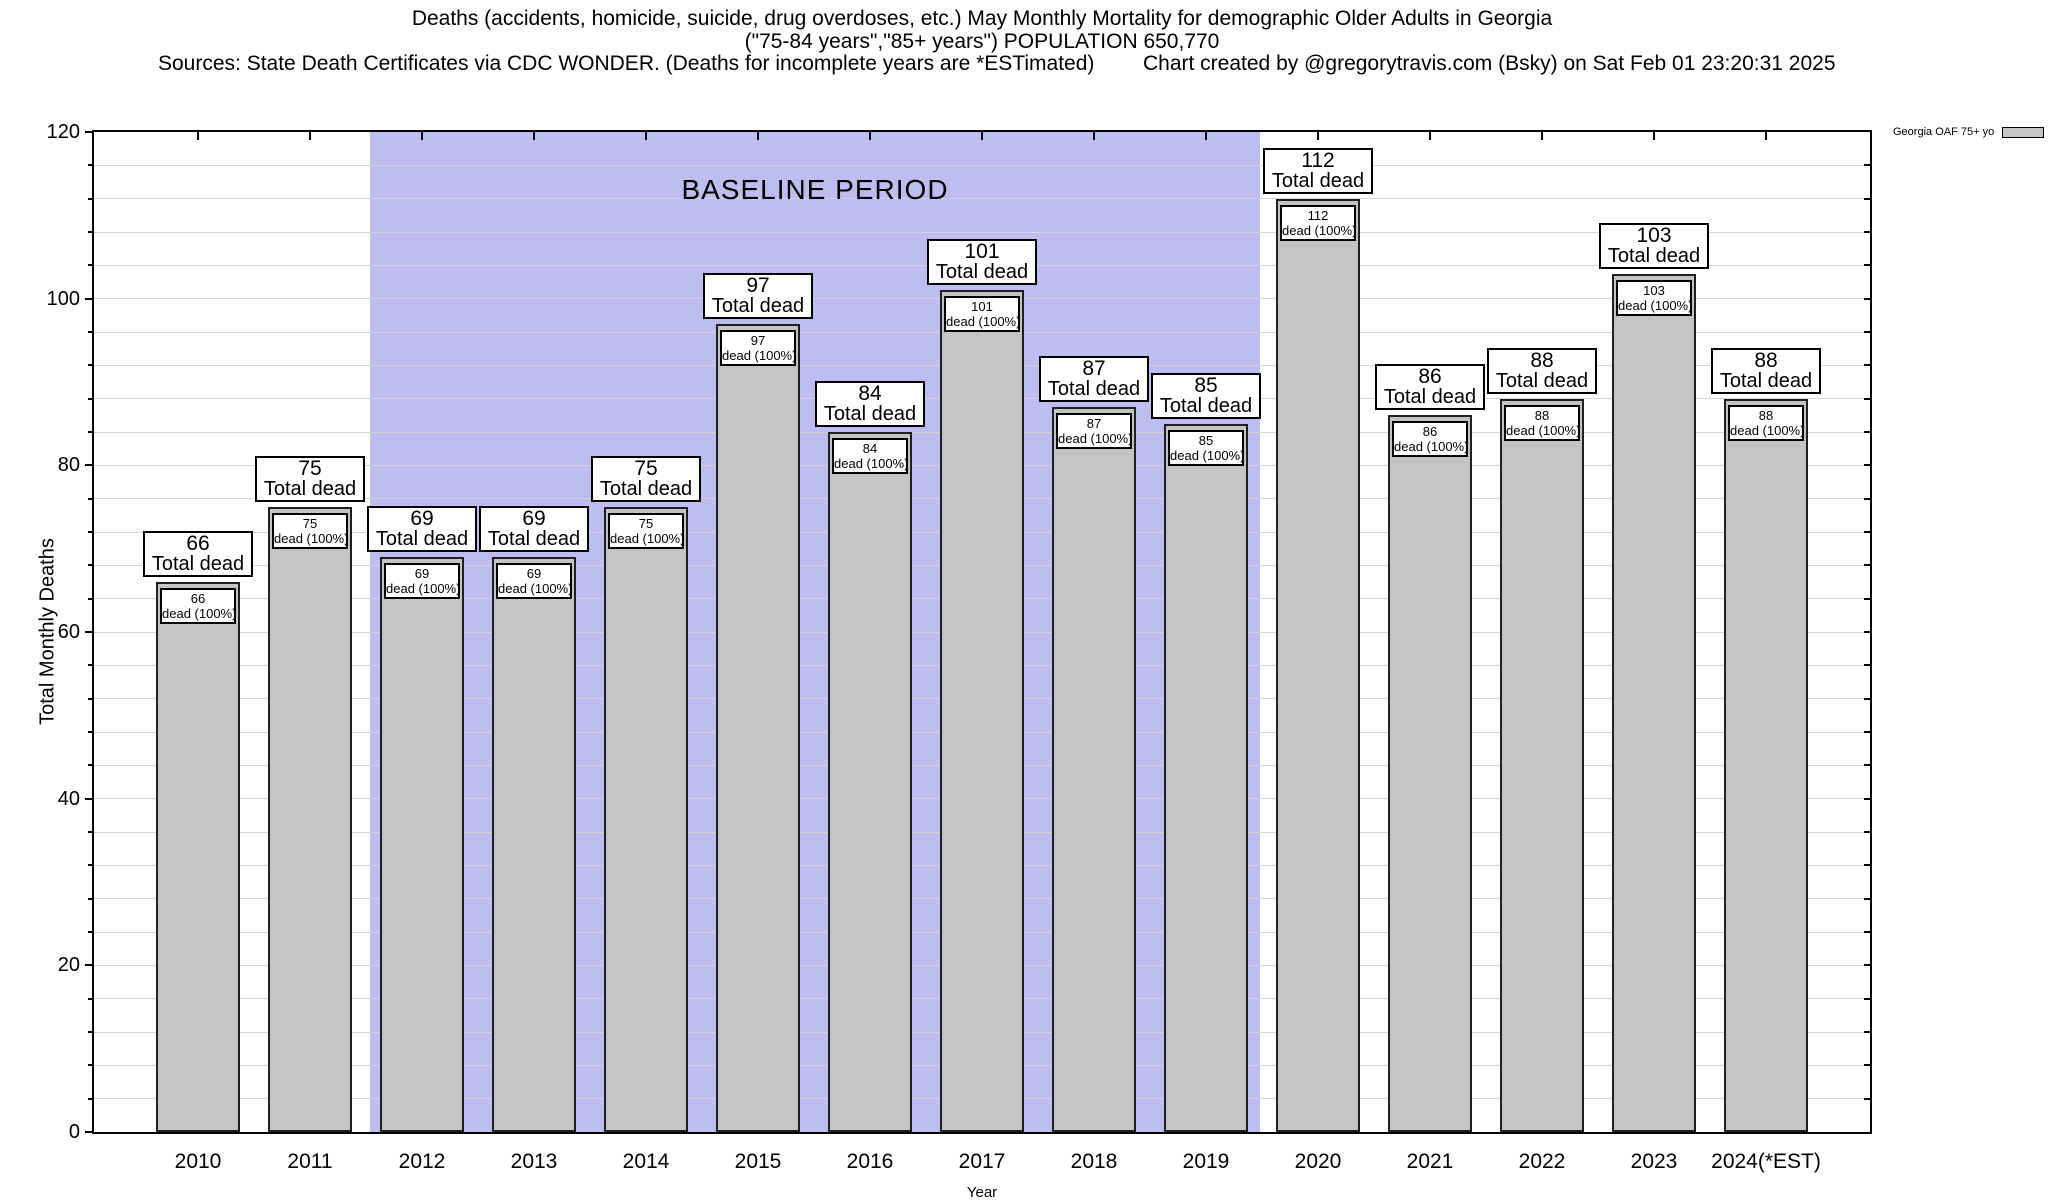 The height and width of the screenshot is (1200, 2048). What do you see at coordinates (1206, 777) in the screenshot?
I see `bar-2019: 85 dead (100%)` at bounding box center [1206, 777].